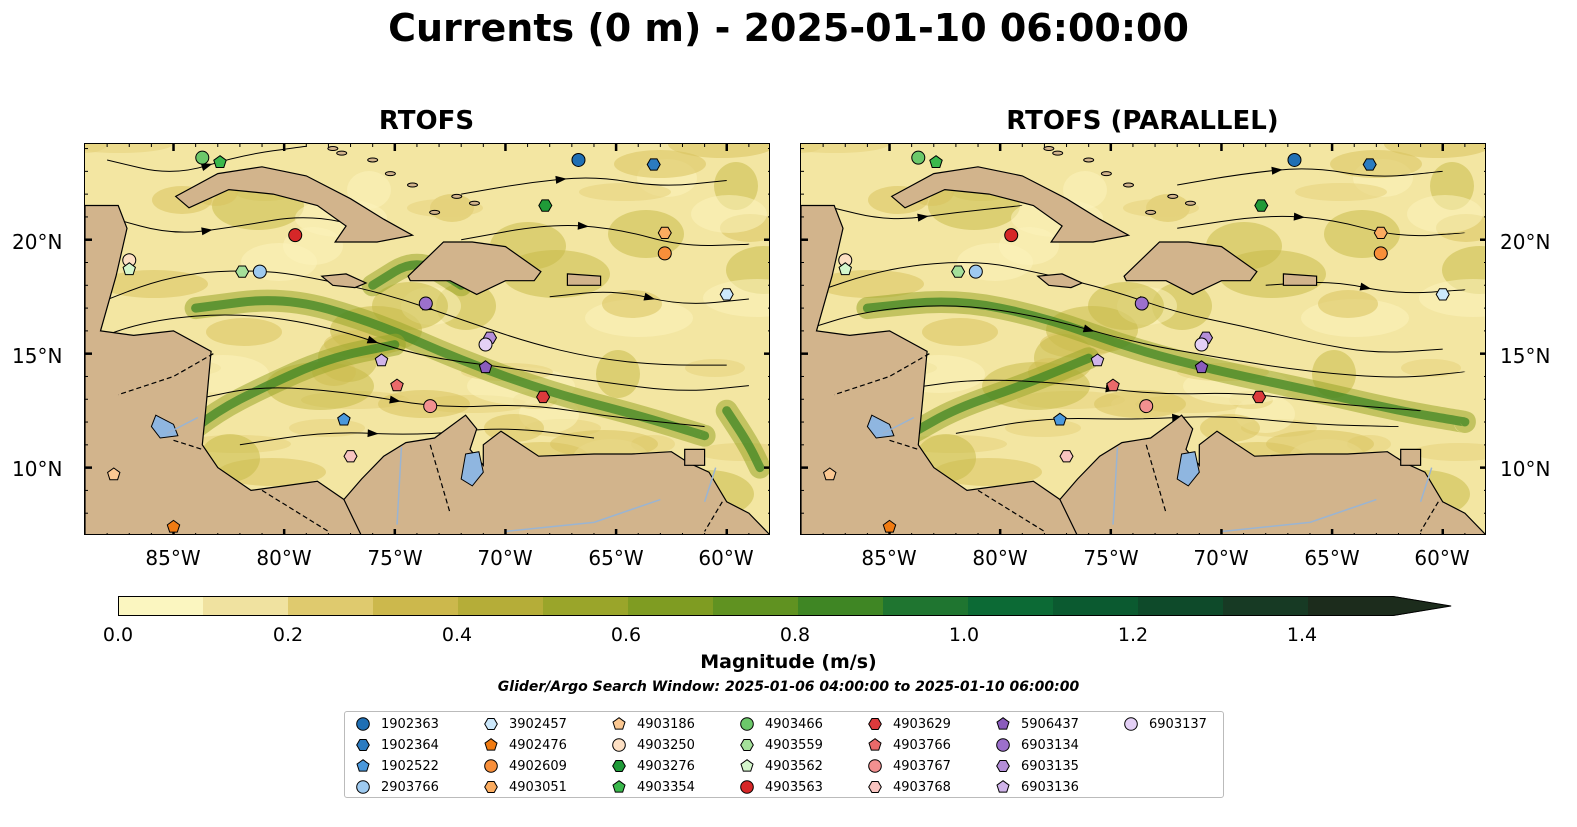 The height and width of the screenshot is (827, 1577). I want to click on legend-item-3902457: 3902457, so click(525, 724).